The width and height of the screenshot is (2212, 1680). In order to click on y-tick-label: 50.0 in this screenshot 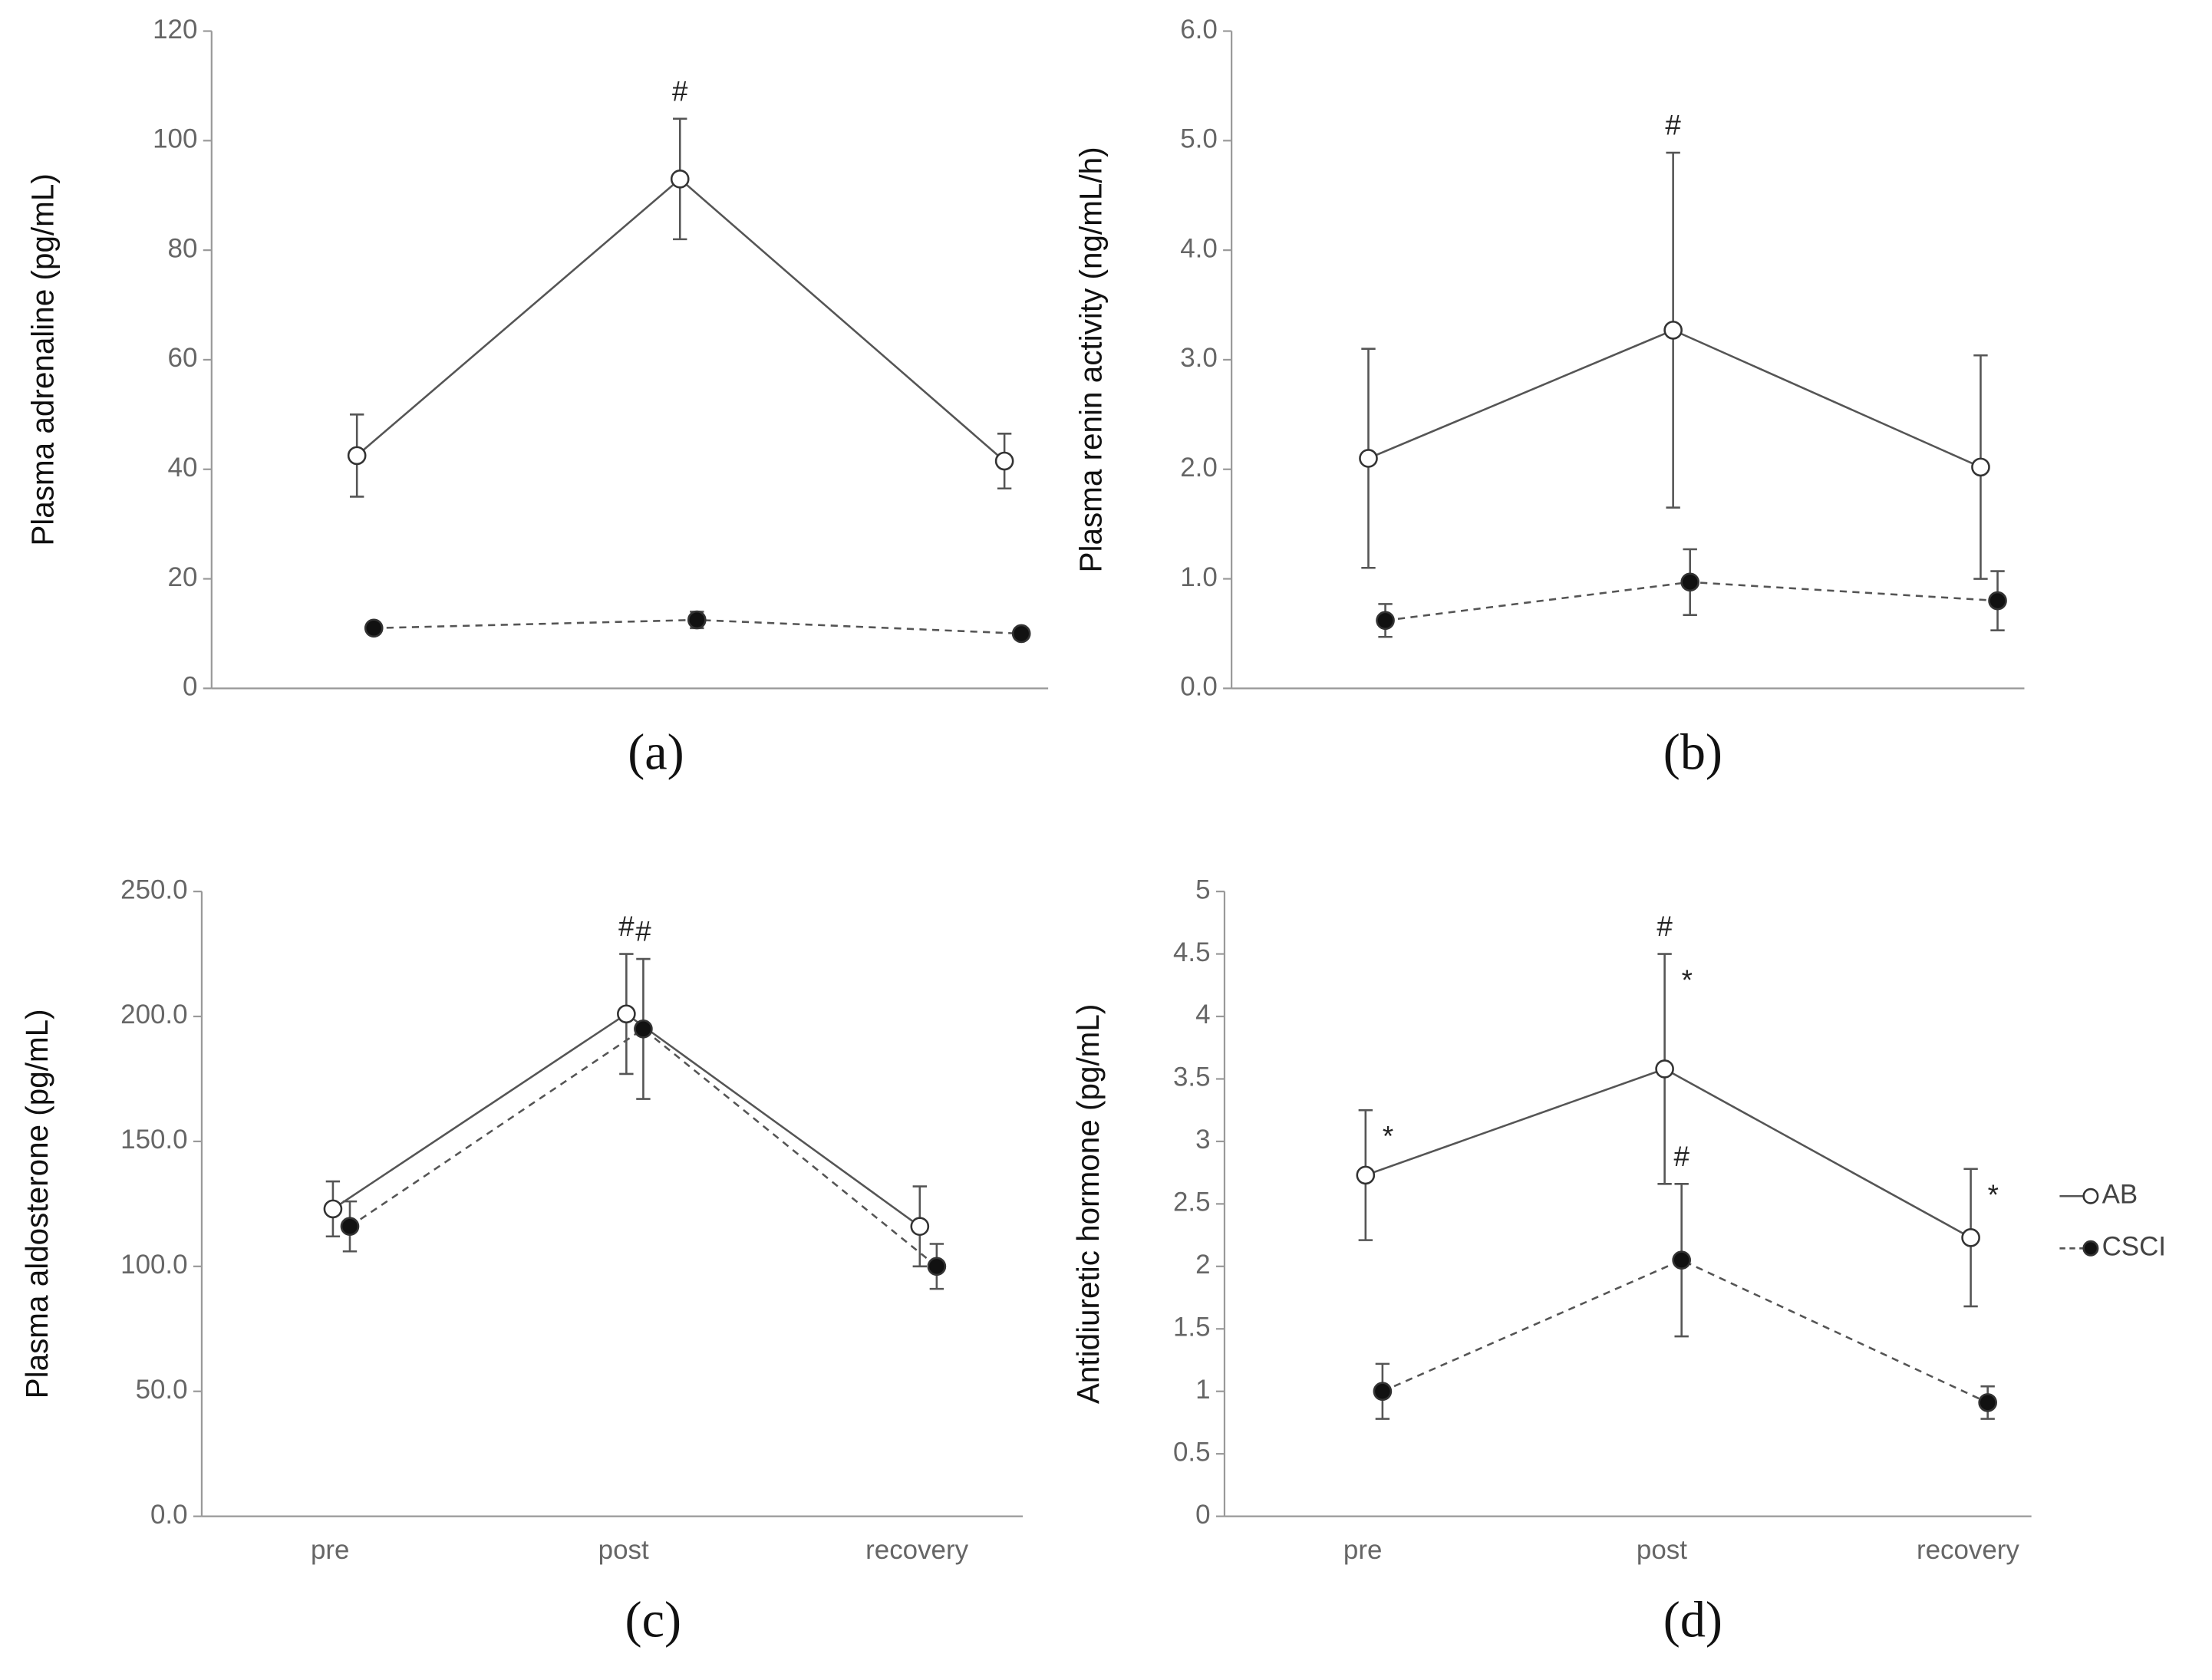, I will do `click(162, 1390)`.